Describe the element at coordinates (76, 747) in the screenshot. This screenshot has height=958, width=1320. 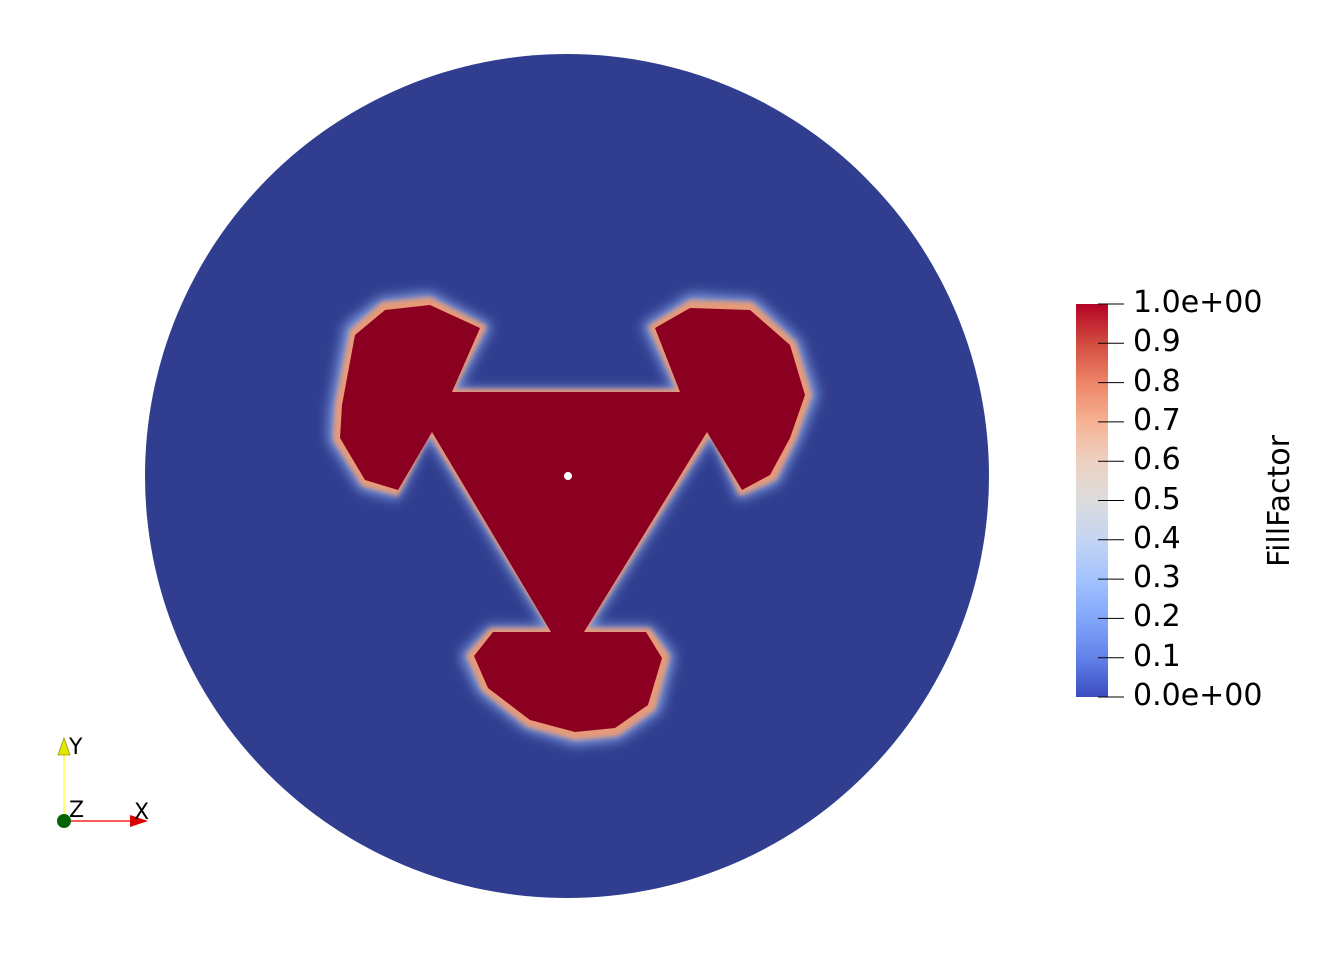
I see `y-axis-label: Y` at that location.